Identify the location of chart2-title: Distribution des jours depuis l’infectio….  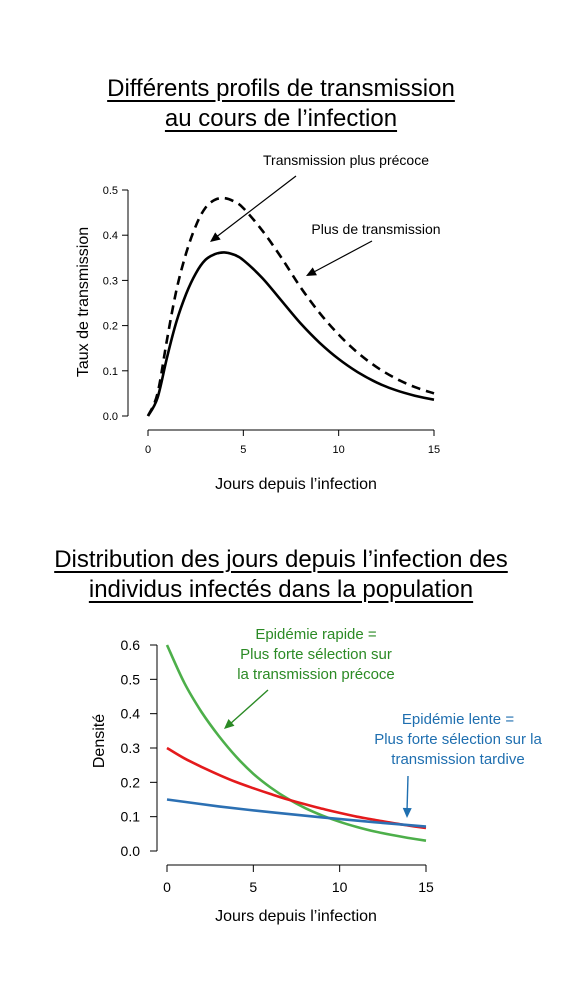
(281, 575).